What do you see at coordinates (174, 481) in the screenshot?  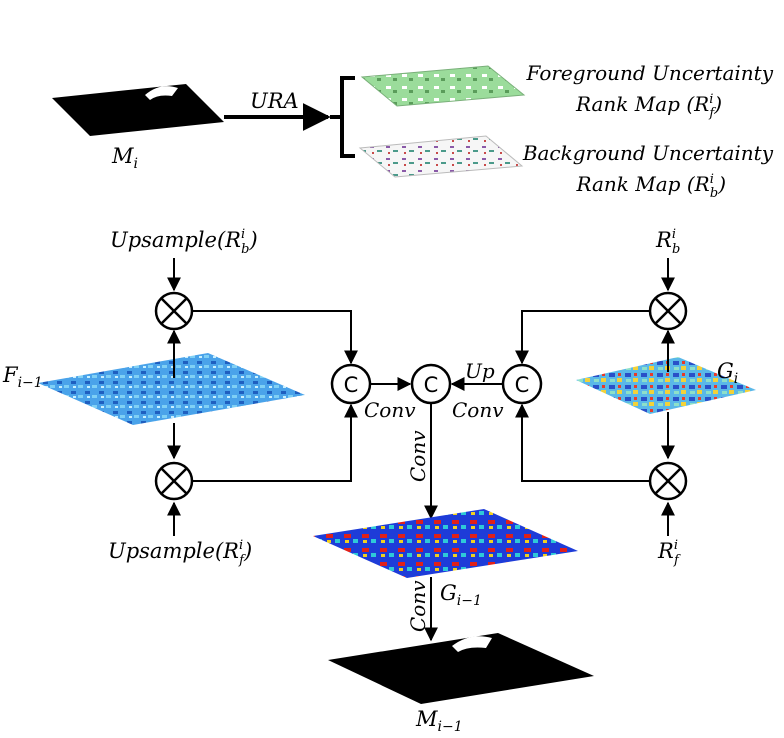 I see `multiply-node-left-bottom` at bounding box center [174, 481].